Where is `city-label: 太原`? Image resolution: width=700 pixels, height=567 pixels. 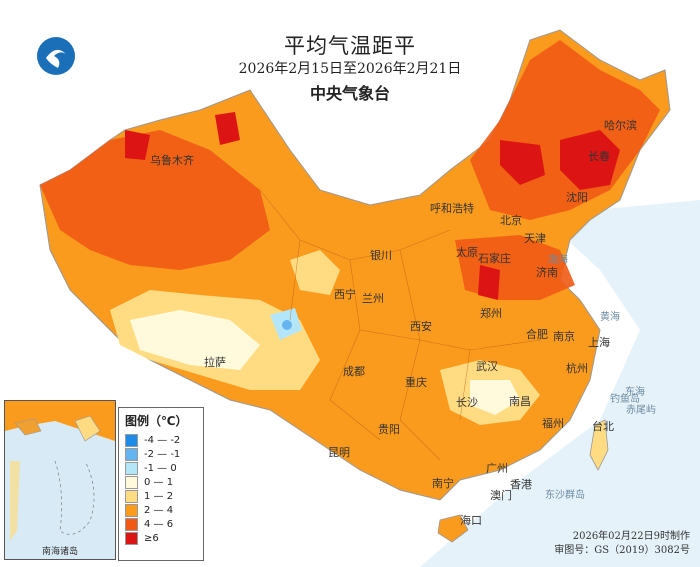
city-label: 太原 is located at coordinates (467, 252).